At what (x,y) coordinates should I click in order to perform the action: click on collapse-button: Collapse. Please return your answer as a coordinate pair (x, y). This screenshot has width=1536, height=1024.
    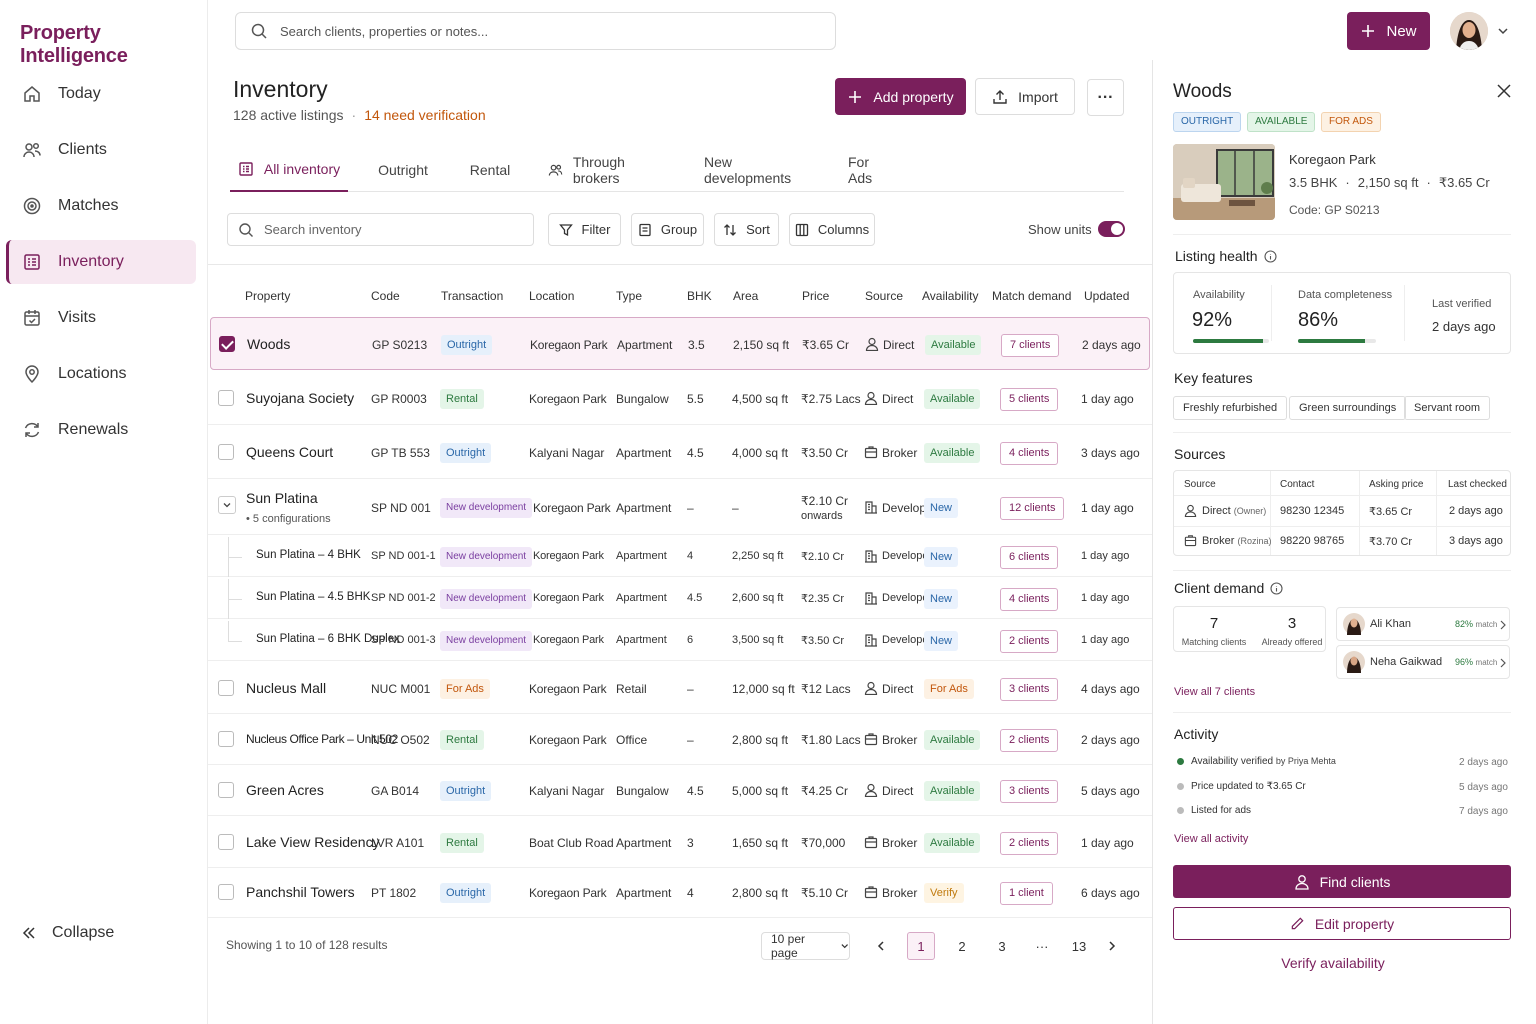
    Looking at the image, I should click on (67, 933).